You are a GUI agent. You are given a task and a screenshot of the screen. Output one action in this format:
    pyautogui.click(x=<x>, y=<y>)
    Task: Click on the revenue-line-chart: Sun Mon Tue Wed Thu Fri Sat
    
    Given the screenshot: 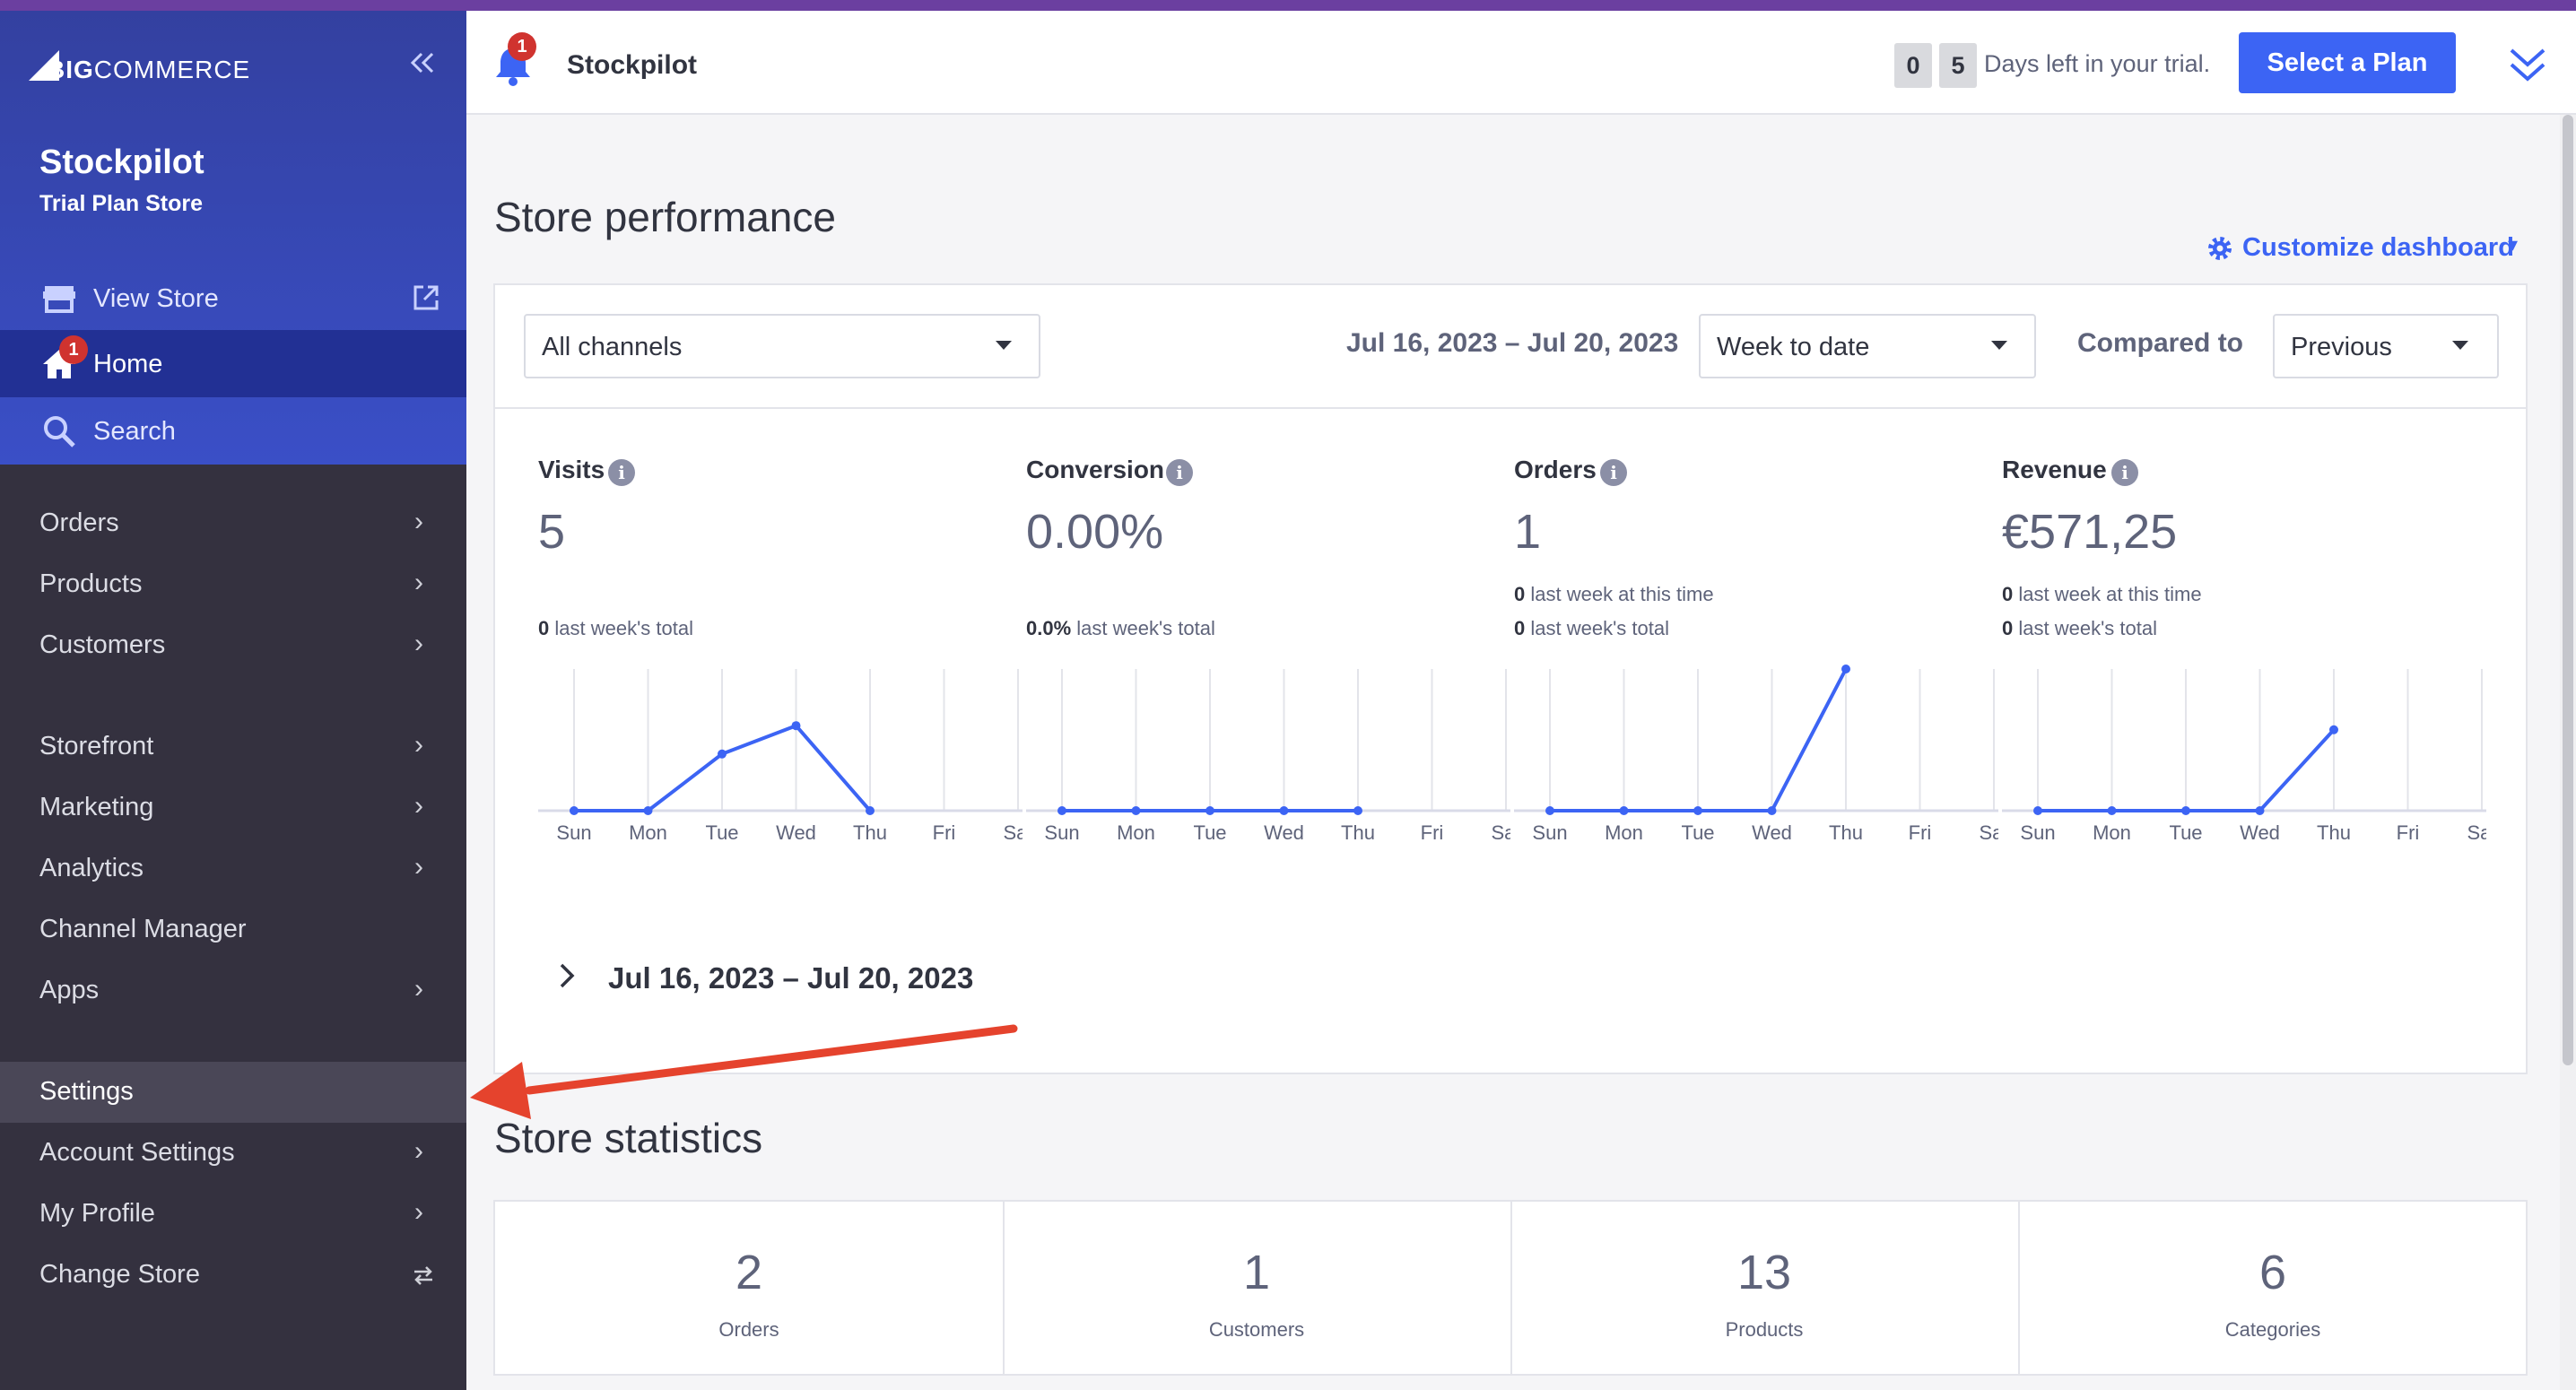 What is the action you would take?
    pyautogui.click(x=2244, y=756)
    